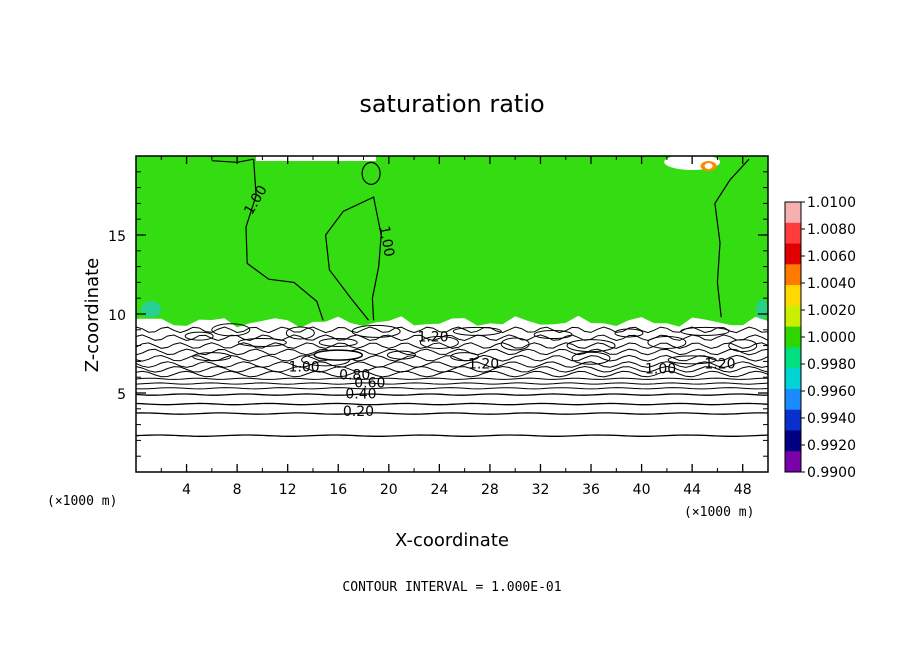 This screenshot has height=654, width=904. What do you see at coordinates (541, 490) in the screenshot?
I see `x-tick-label: 32` at bounding box center [541, 490].